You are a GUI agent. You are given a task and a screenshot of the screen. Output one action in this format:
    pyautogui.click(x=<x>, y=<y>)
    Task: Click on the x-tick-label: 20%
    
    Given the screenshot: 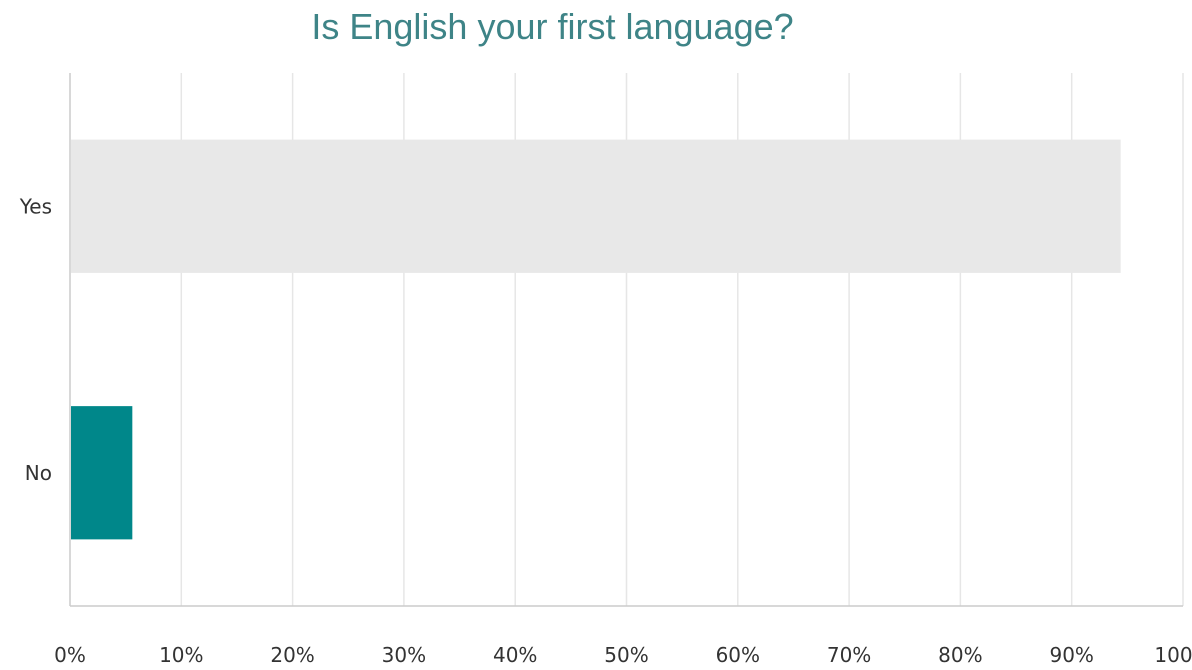 What is the action you would take?
    pyautogui.click(x=292, y=655)
    